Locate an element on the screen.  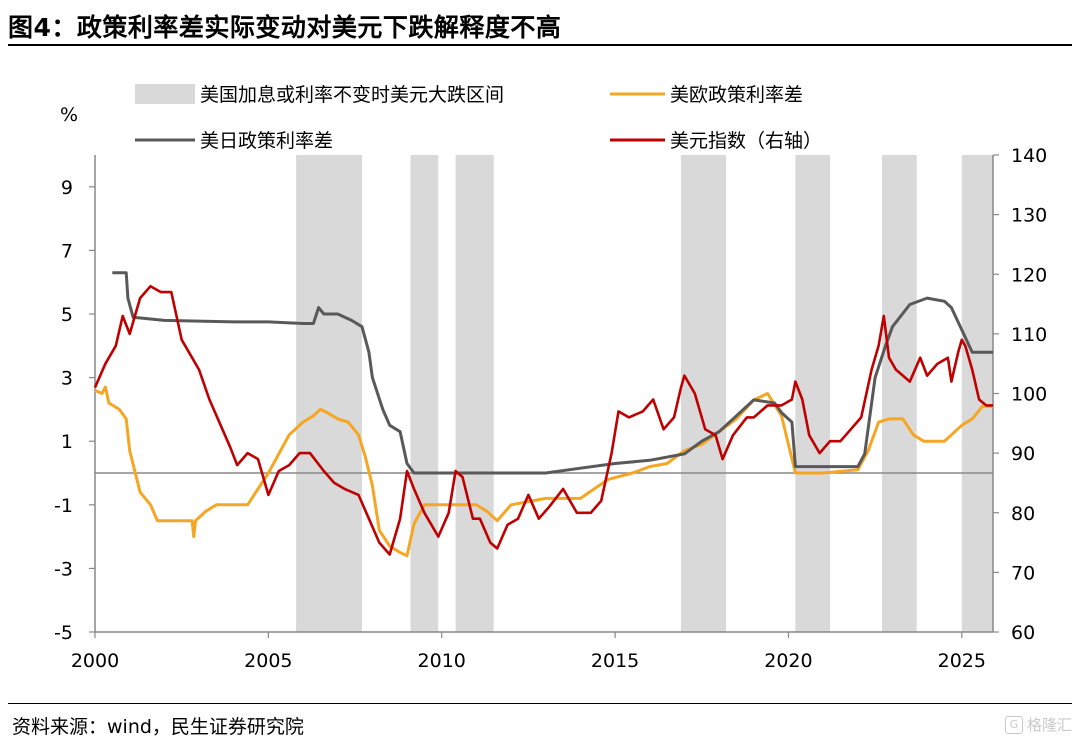
right-tick-label: 100 is located at coordinates (1029, 395).